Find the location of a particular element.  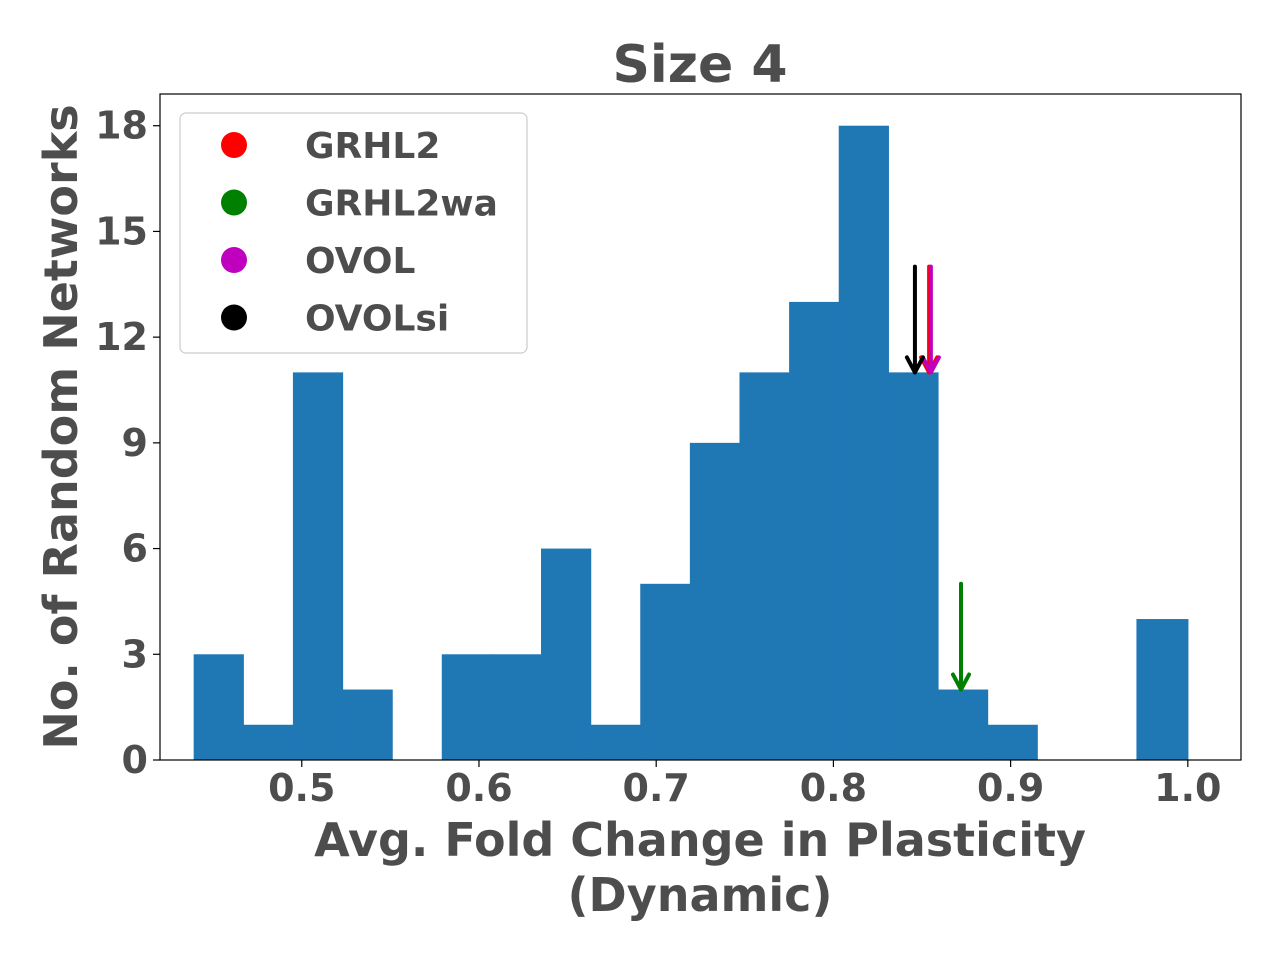

arrow-marker-ovol is located at coordinates (930, 319).